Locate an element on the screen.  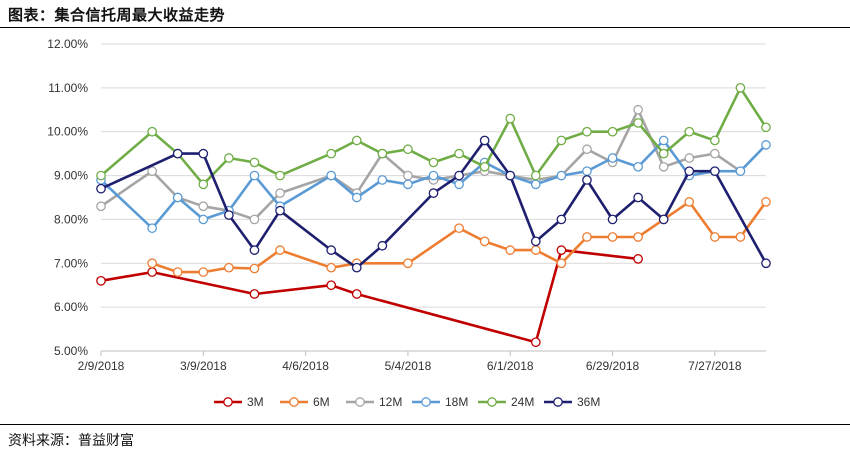
legend-label: 24M is located at coordinates (522, 402).